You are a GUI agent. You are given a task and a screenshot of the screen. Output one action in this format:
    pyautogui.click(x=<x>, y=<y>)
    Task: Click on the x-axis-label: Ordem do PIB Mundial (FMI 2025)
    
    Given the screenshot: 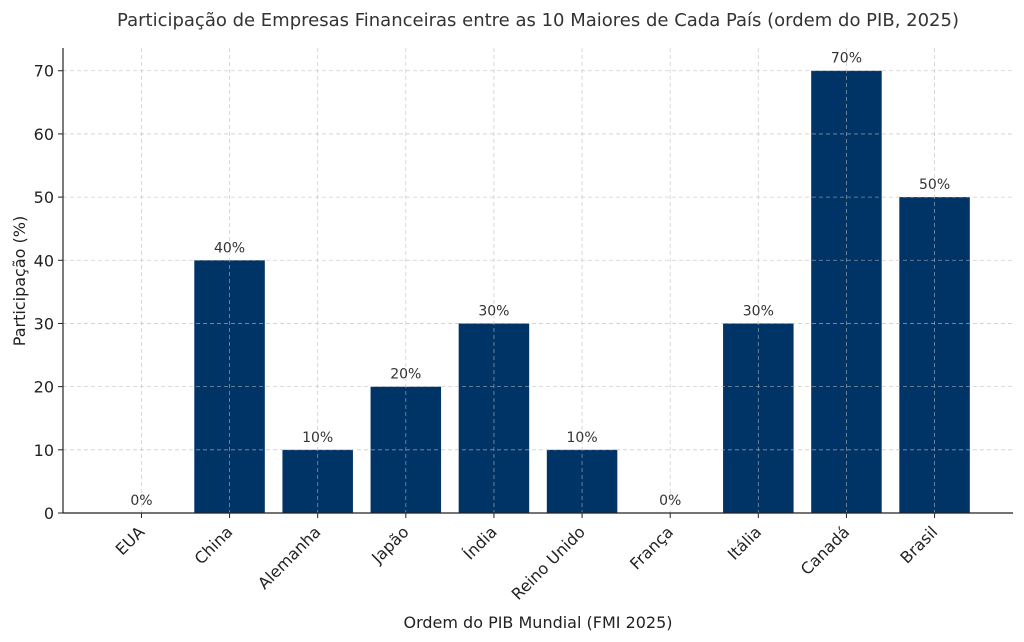 What is the action you would take?
    pyautogui.click(x=537, y=622)
    